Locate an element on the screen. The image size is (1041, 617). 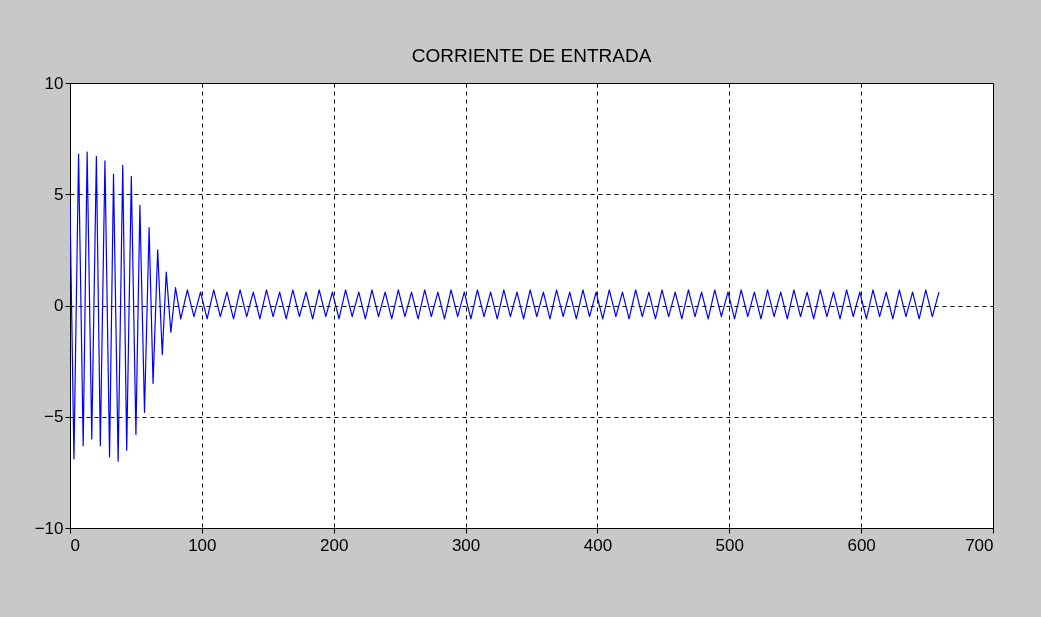
x-tick-label: 400 is located at coordinates (598, 545).